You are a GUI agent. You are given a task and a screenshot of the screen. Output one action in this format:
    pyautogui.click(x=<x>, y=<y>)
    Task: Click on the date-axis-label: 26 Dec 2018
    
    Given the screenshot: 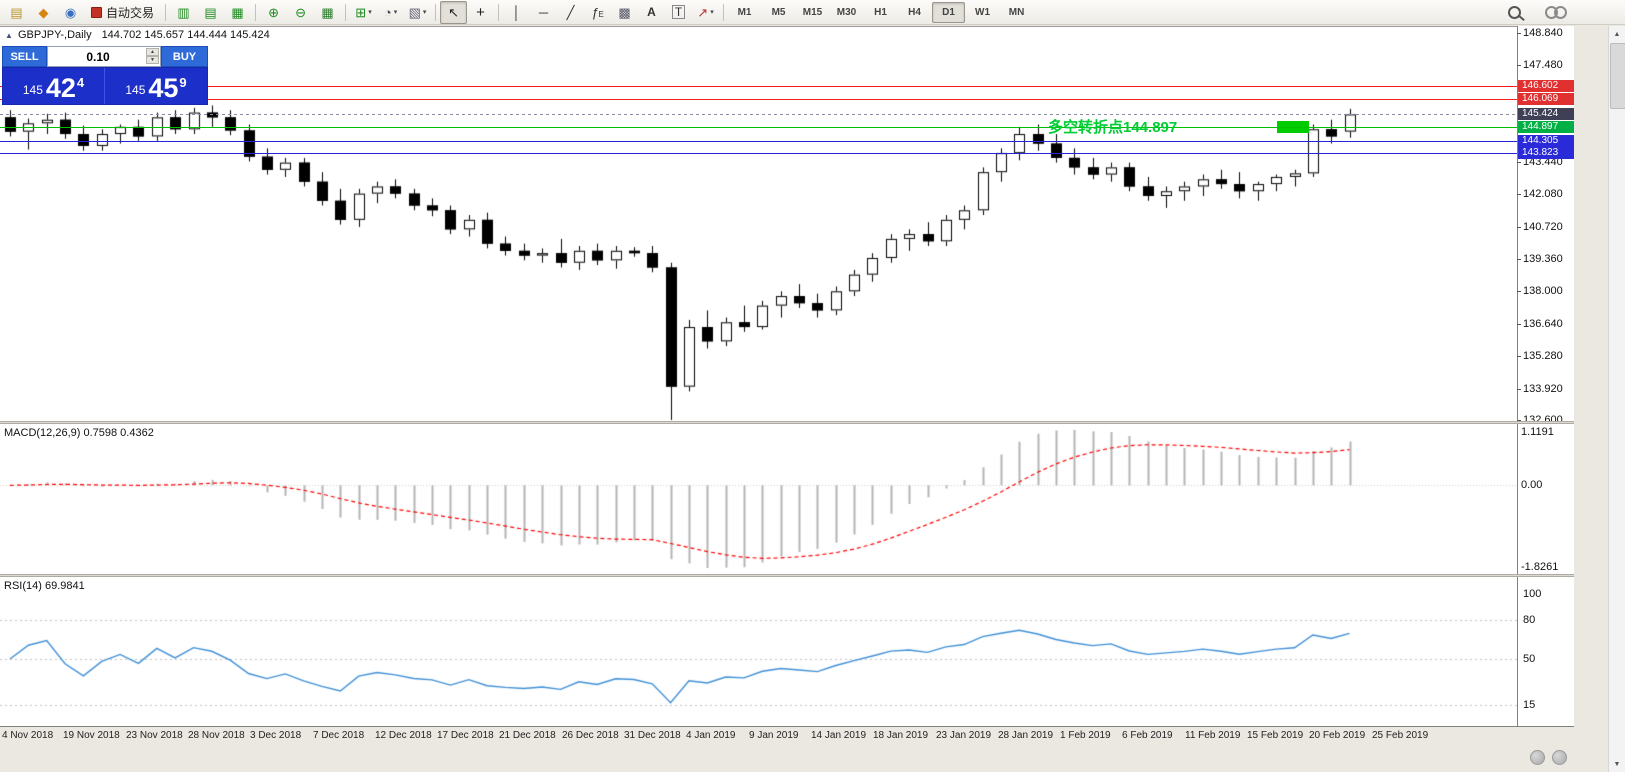 What is the action you would take?
    pyautogui.click(x=590, y=735)
    